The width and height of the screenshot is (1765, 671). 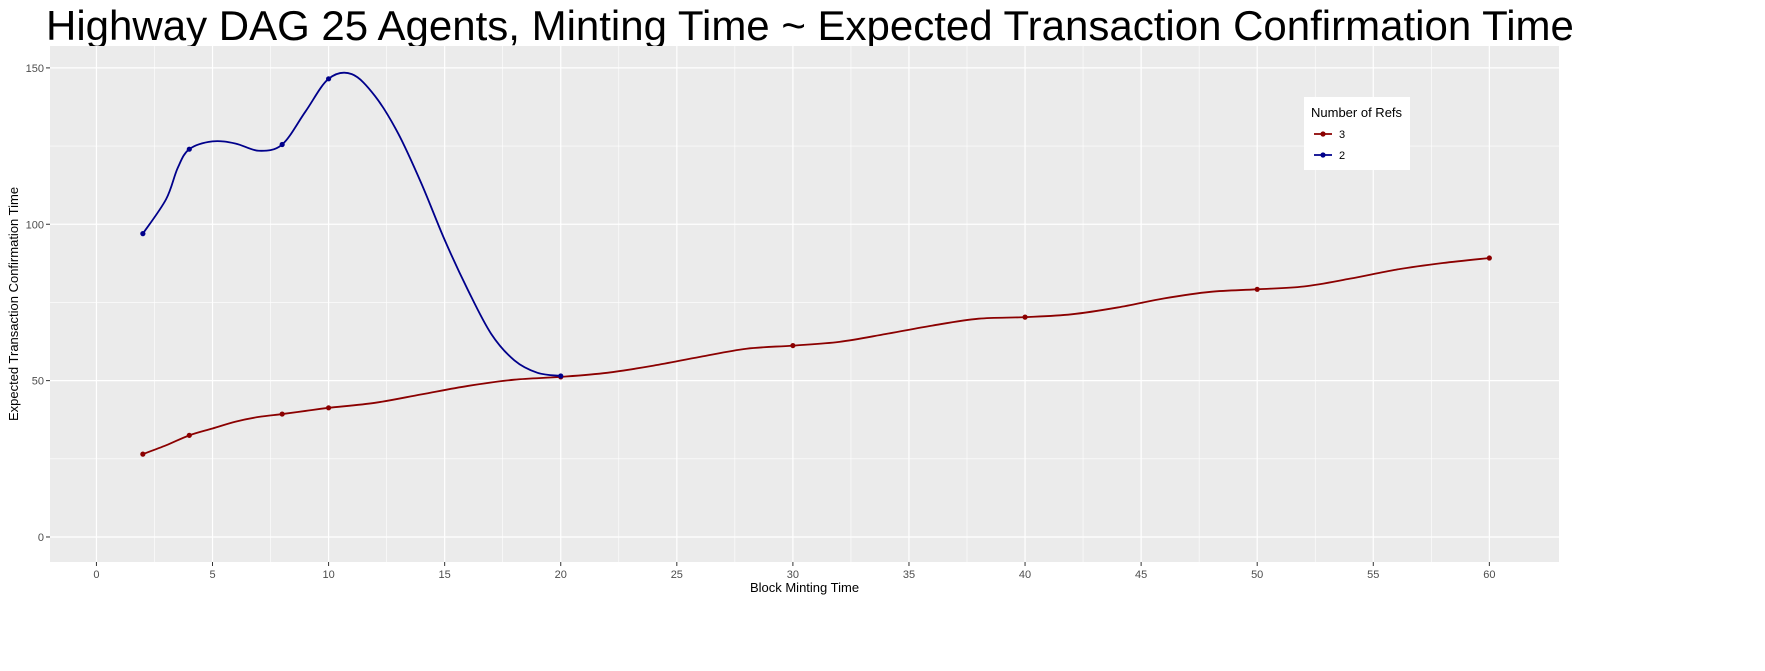 I want to click on x-tick-label: 45, so click(x=1141, y=575).